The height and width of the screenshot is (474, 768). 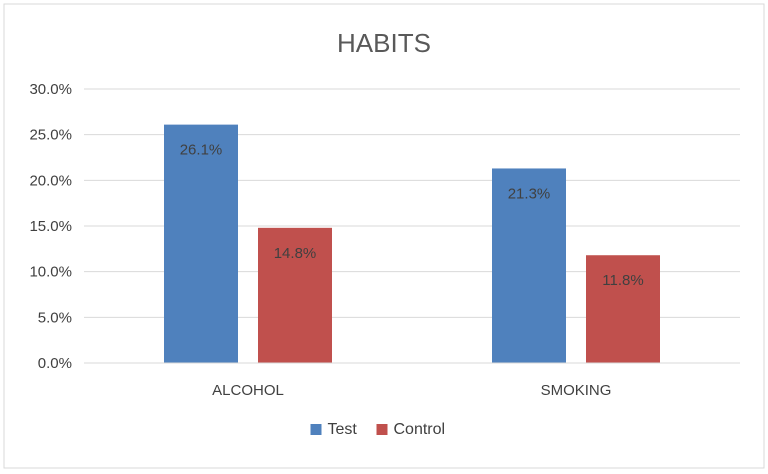 What do you see at coordinates (316, 429) in the screenshot?
I see `legend-swatch-test` at bounding box center [316, 429].